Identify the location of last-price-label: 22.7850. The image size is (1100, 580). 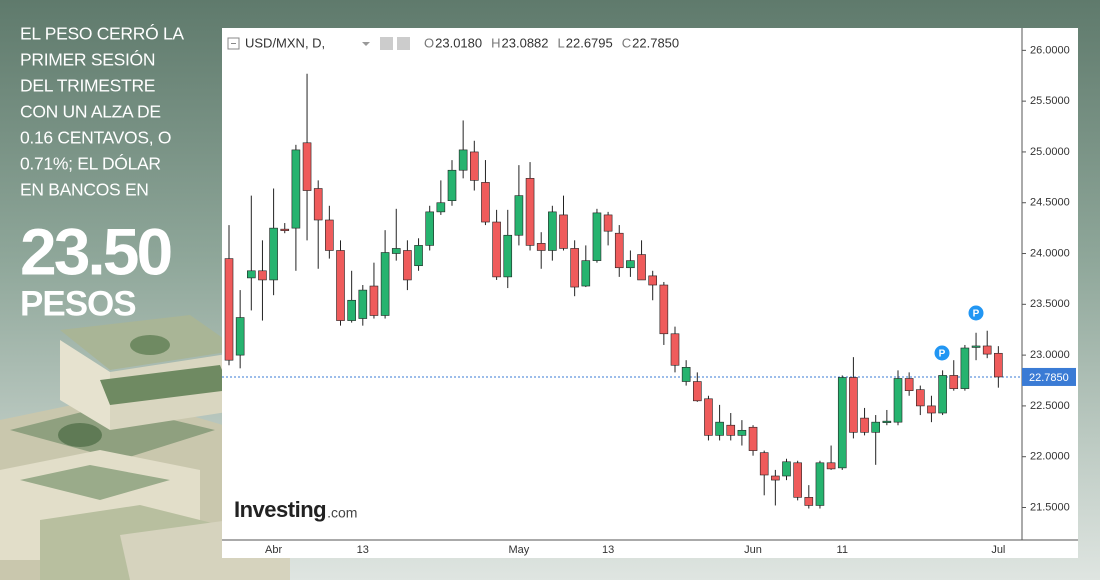
(1049, 378).